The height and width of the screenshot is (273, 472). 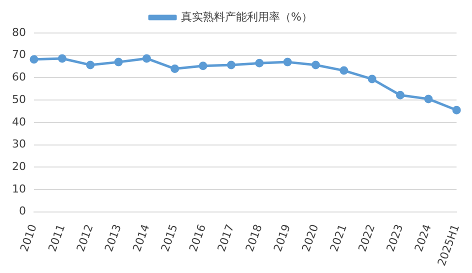 What do you see at coordinates (19, 32) in the screenshot?
I see `y-tick-label: 80` at bounding box center [19, 32].